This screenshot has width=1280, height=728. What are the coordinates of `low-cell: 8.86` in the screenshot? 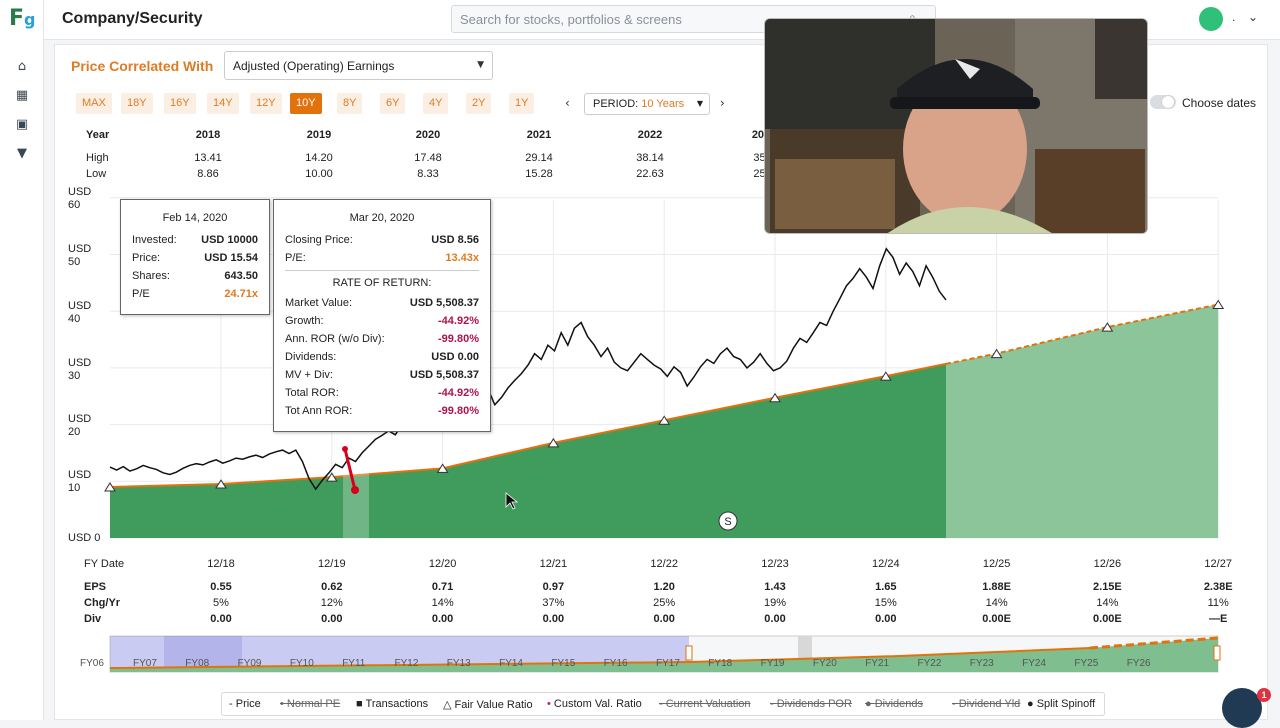 It's located at (208, 174).